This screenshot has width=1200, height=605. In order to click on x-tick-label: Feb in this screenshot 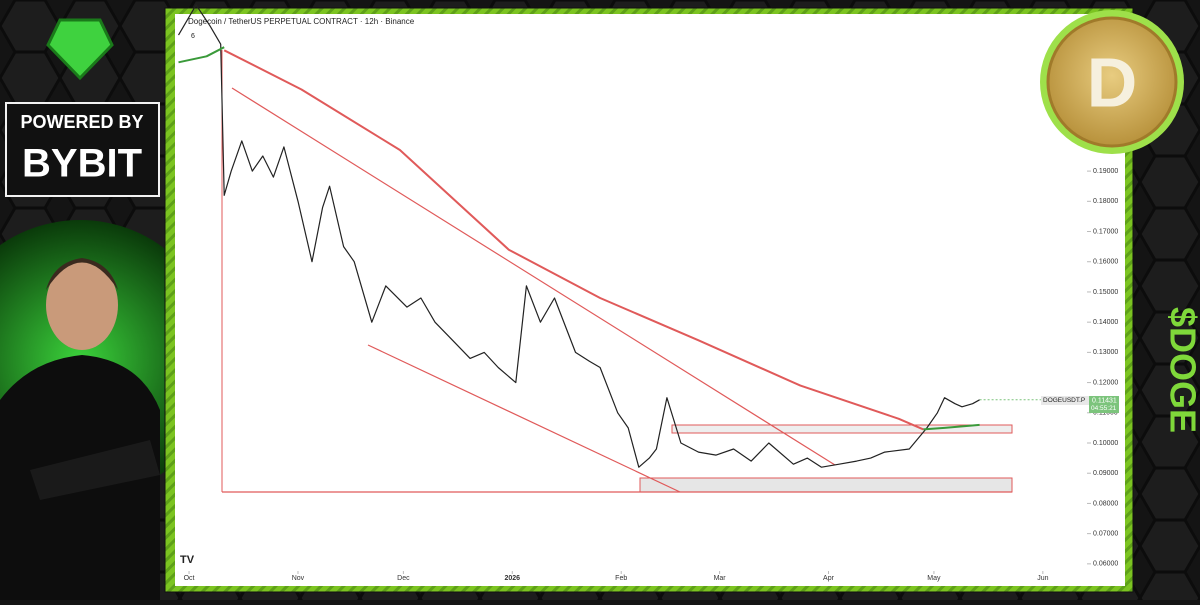, I will do `click(621, 578)`.